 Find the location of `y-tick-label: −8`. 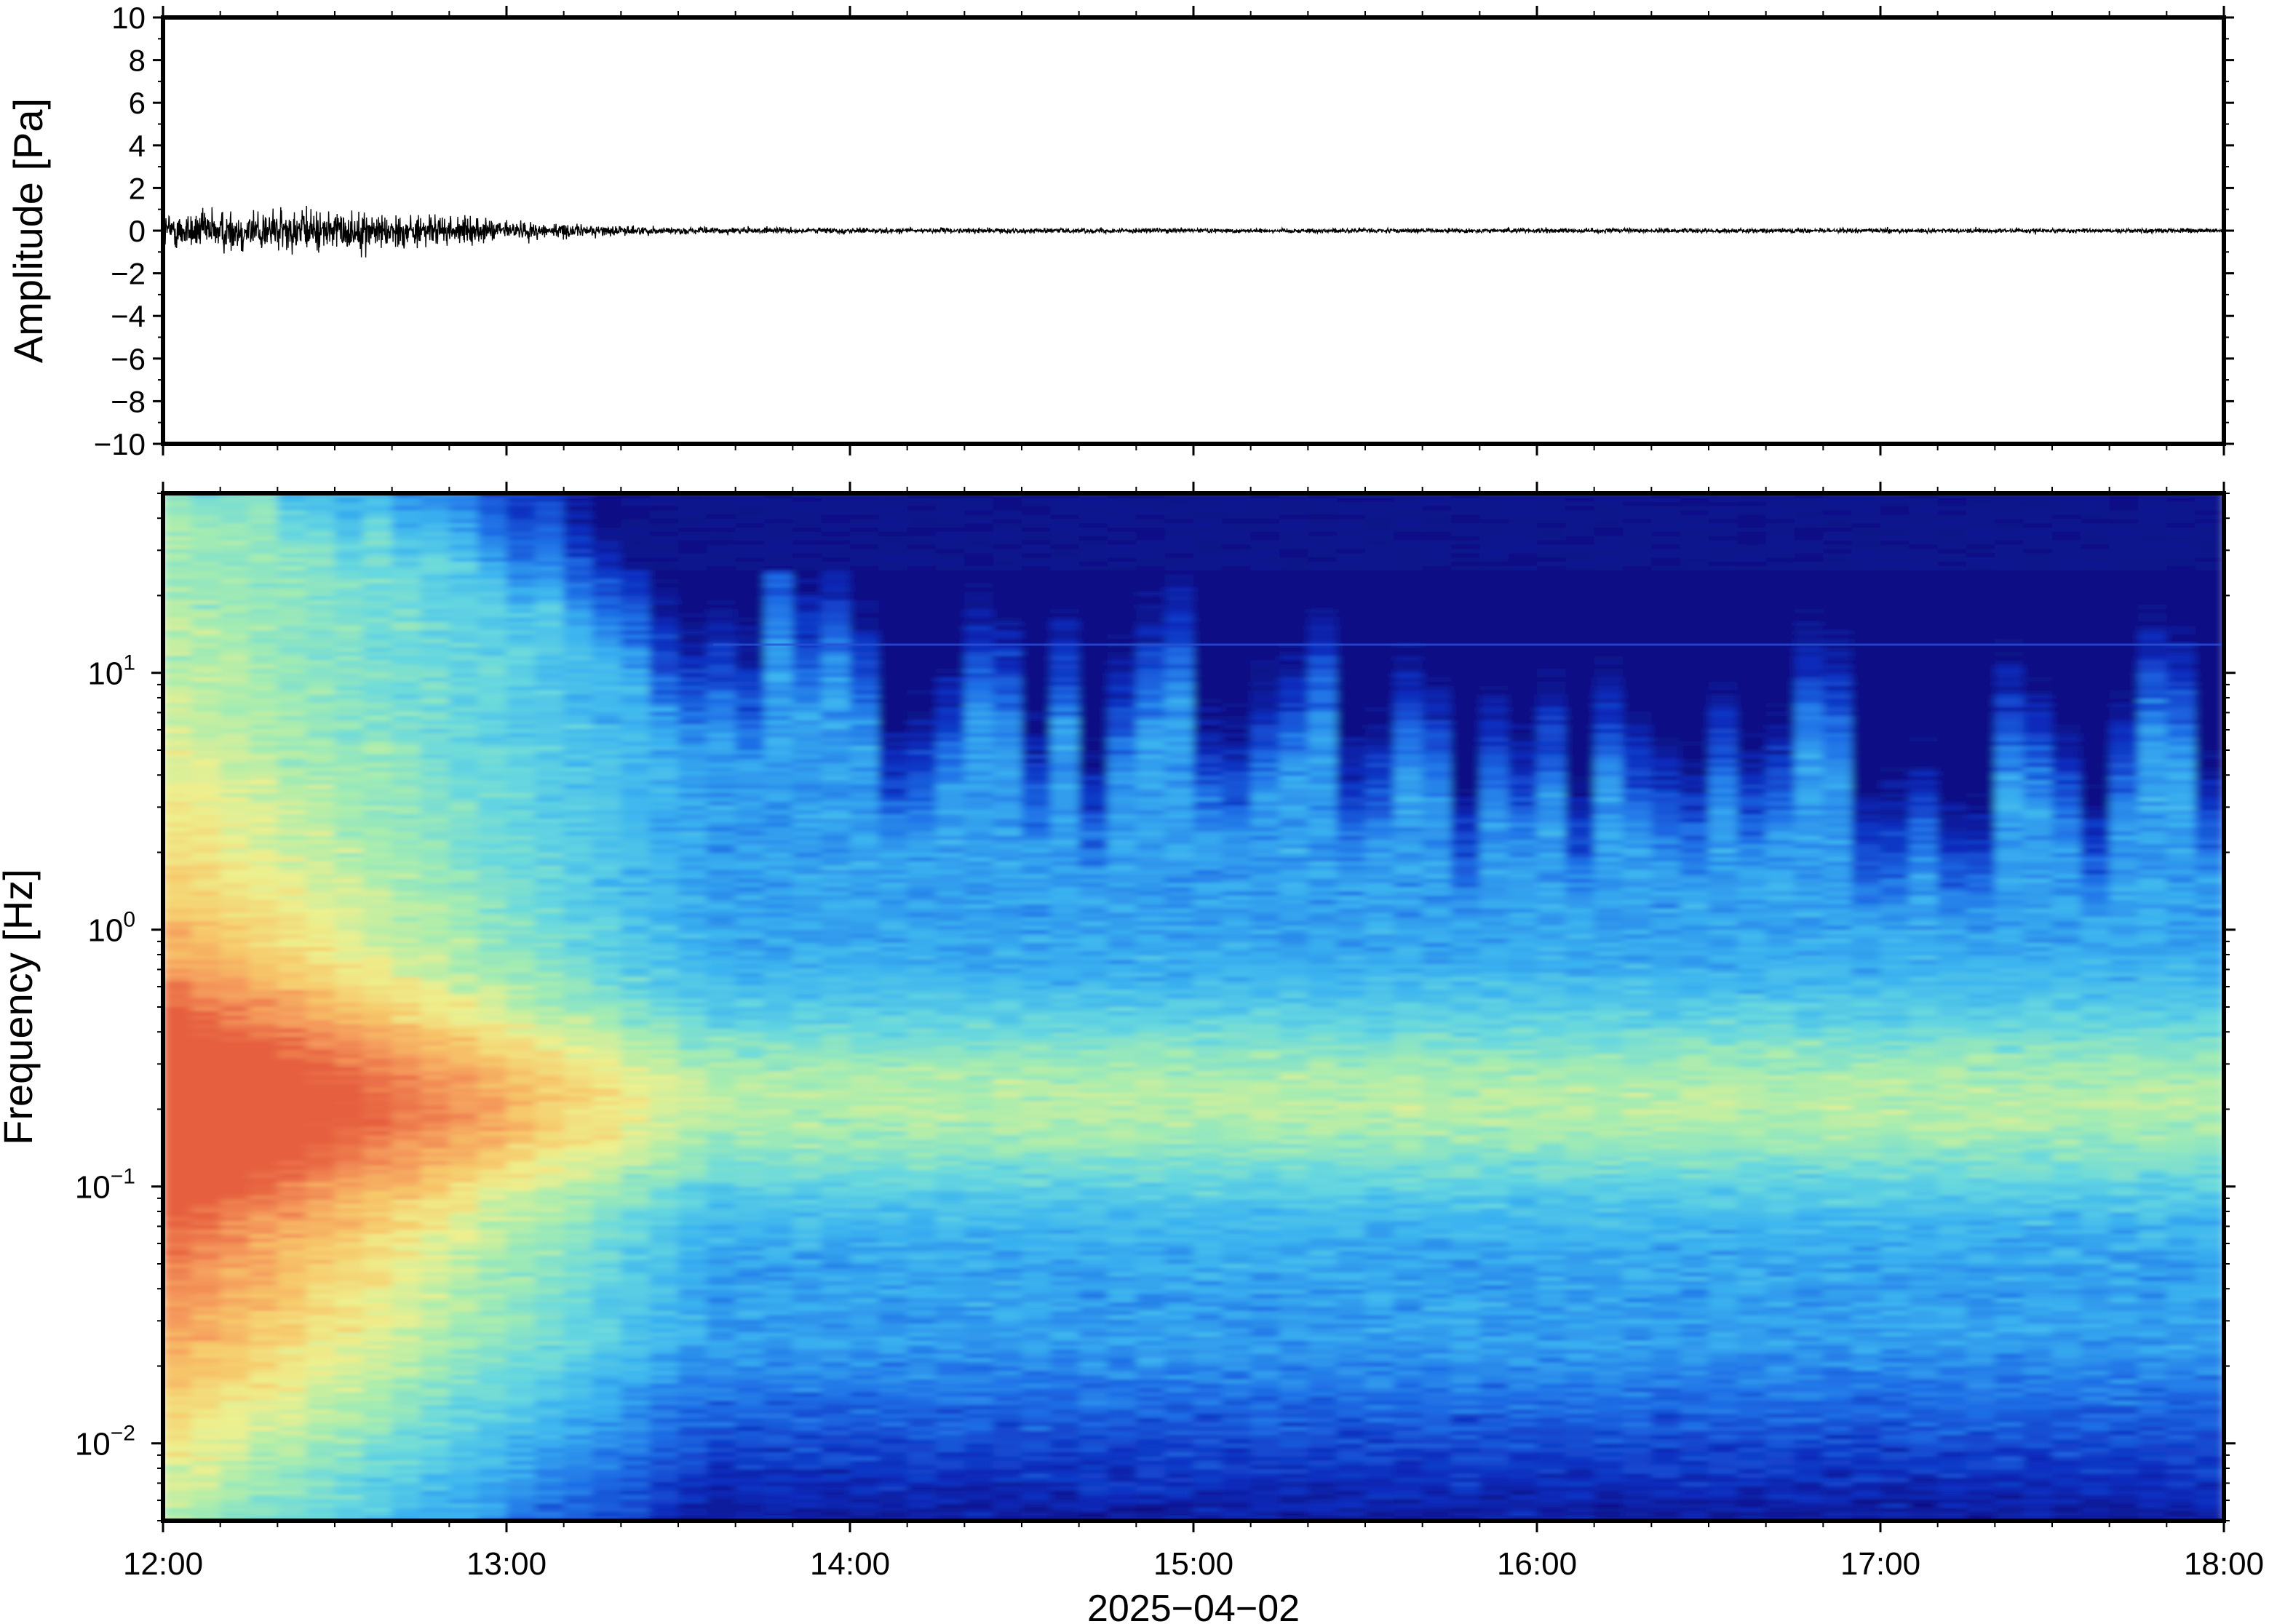

y-tick-label: −8 is located at coordinates (128, 401).